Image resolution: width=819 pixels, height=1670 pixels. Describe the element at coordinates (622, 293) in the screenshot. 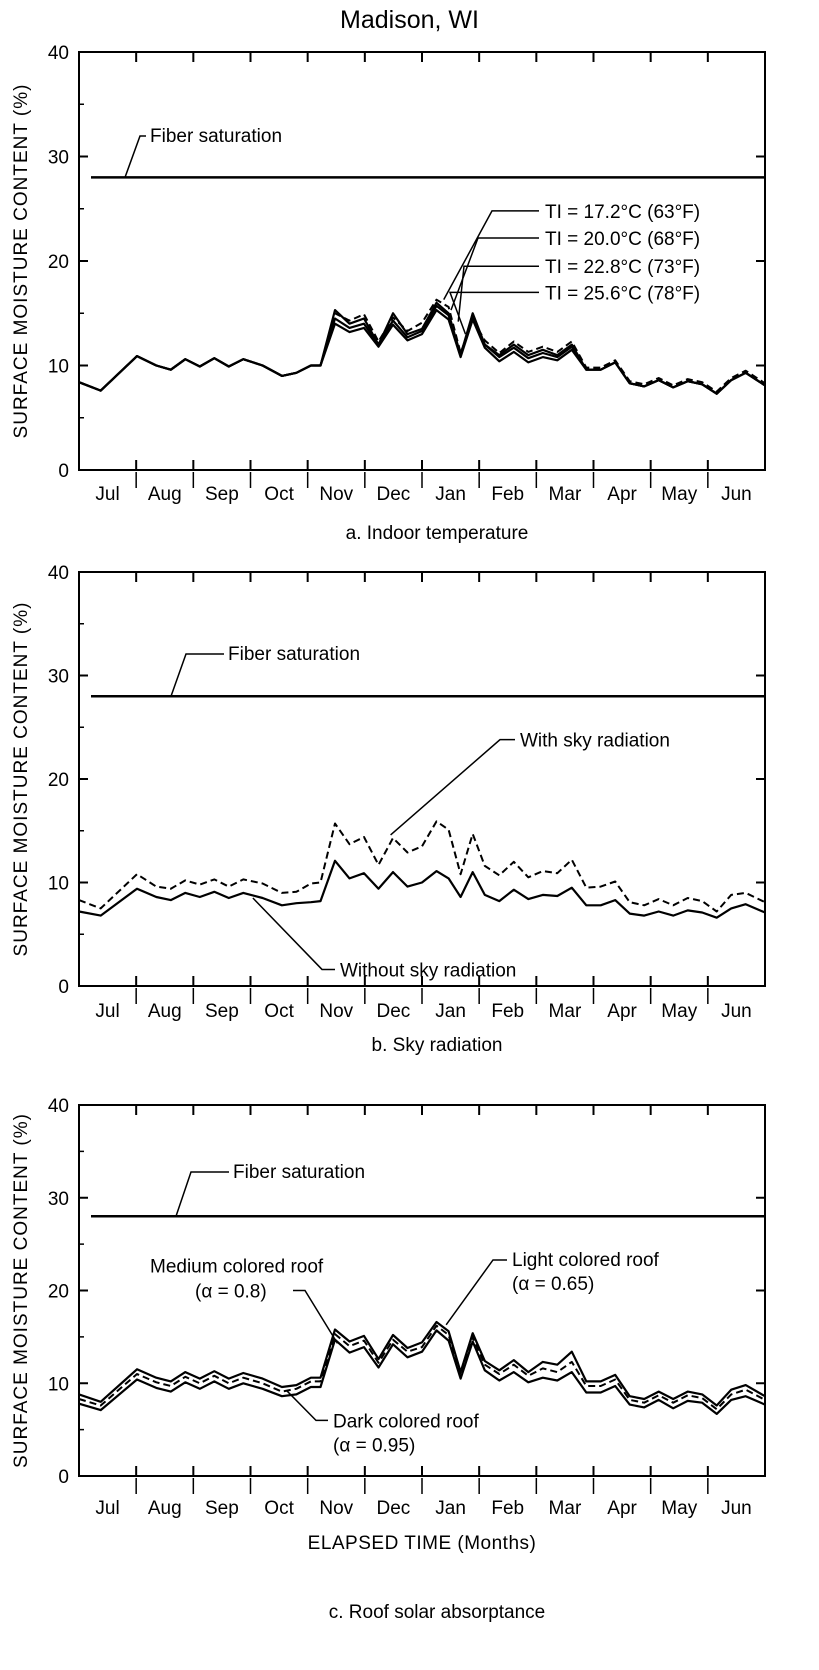

I see `annotation-label-3: TI = 25.6°C (78°F)` at that location.